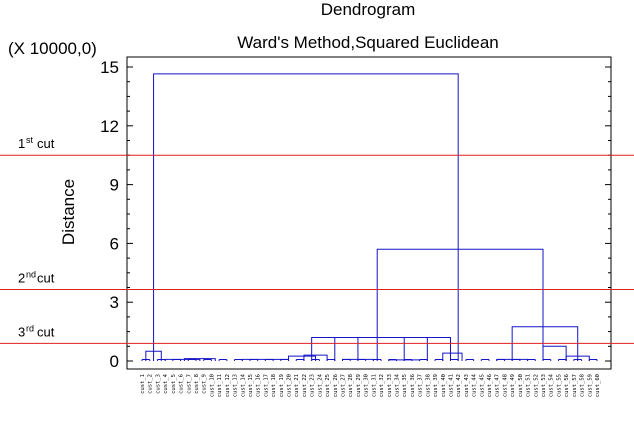 The image size is (634, 421). I want to click on leaf-label: cust_18, so click(274, 385).